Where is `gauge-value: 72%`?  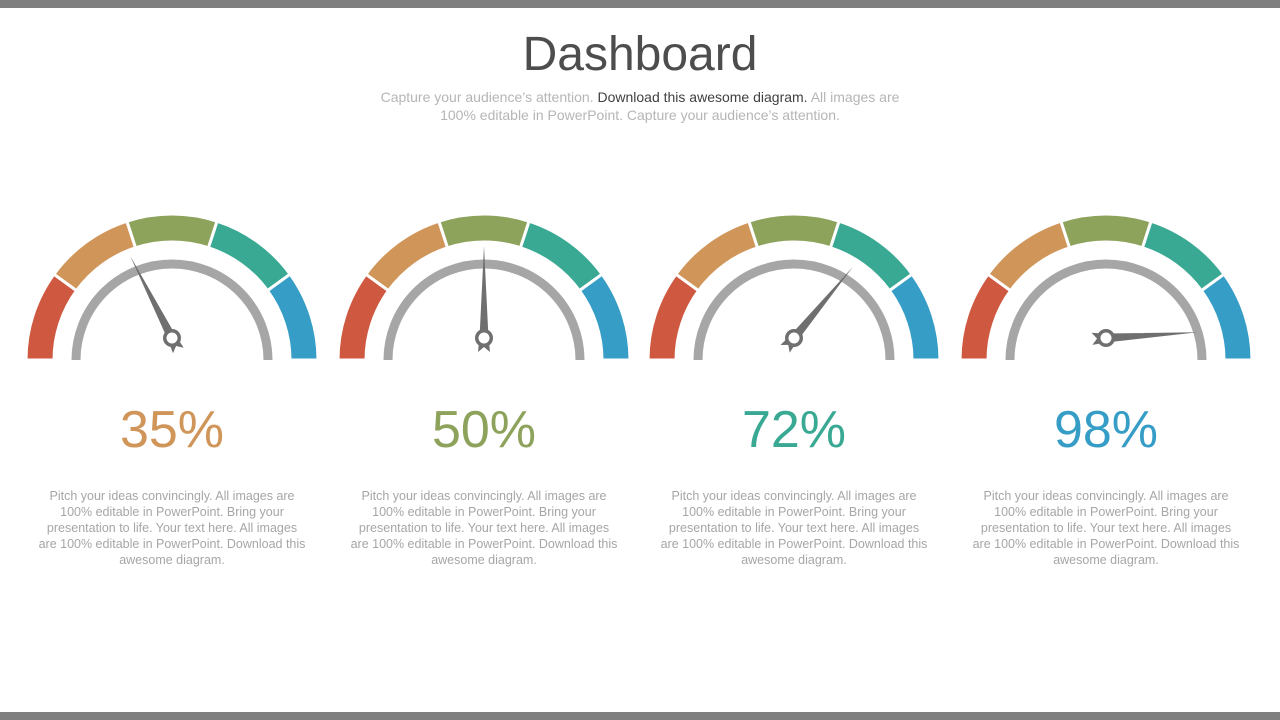
gauge-value: 72% is located at coordinates (794, 430).